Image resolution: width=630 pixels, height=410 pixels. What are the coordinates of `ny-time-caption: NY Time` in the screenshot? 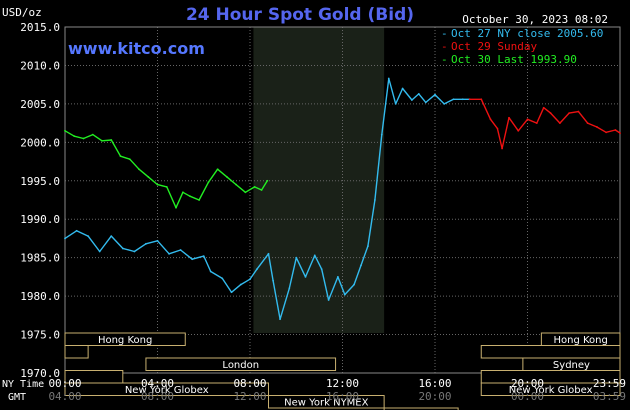 It's located at (23, 384).